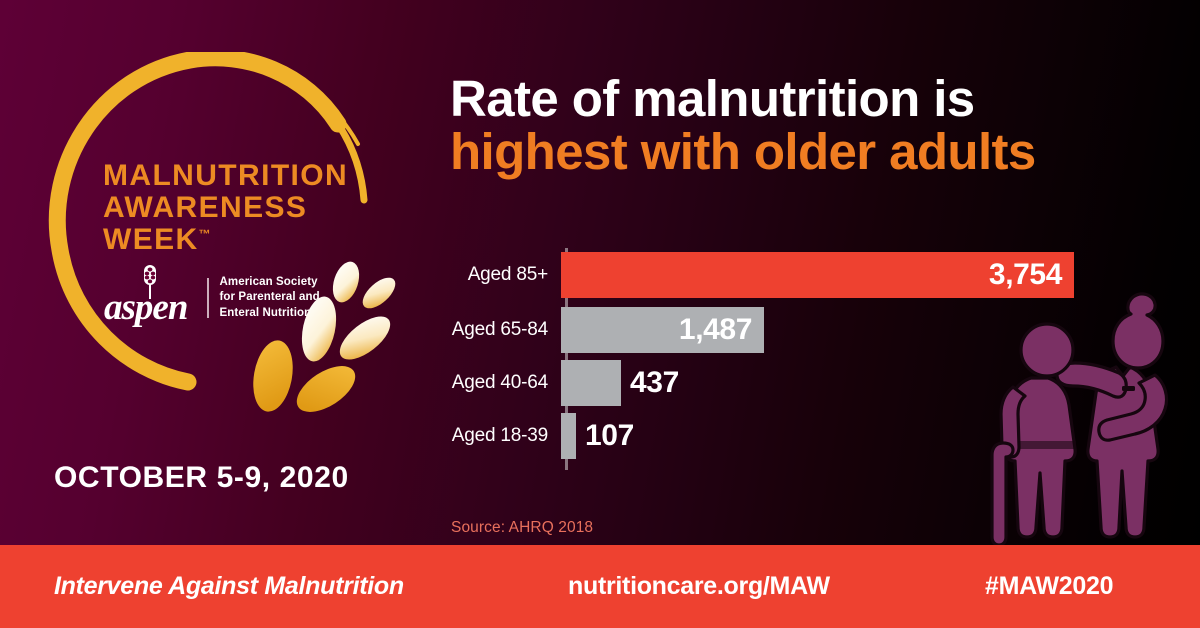  Describe the element at coordinates (522, 527) in the screenshot. I see `chart-source: Source: AHRQ 2018` at that location.